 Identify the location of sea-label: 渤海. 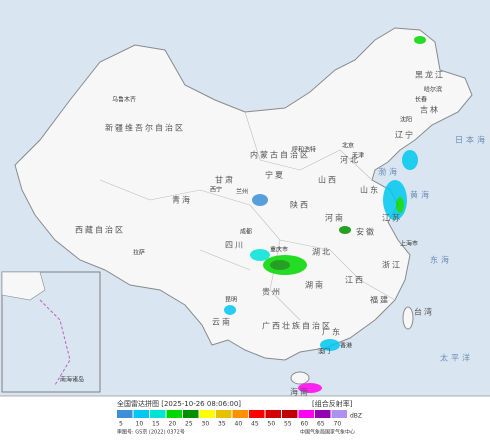
(389, 172).